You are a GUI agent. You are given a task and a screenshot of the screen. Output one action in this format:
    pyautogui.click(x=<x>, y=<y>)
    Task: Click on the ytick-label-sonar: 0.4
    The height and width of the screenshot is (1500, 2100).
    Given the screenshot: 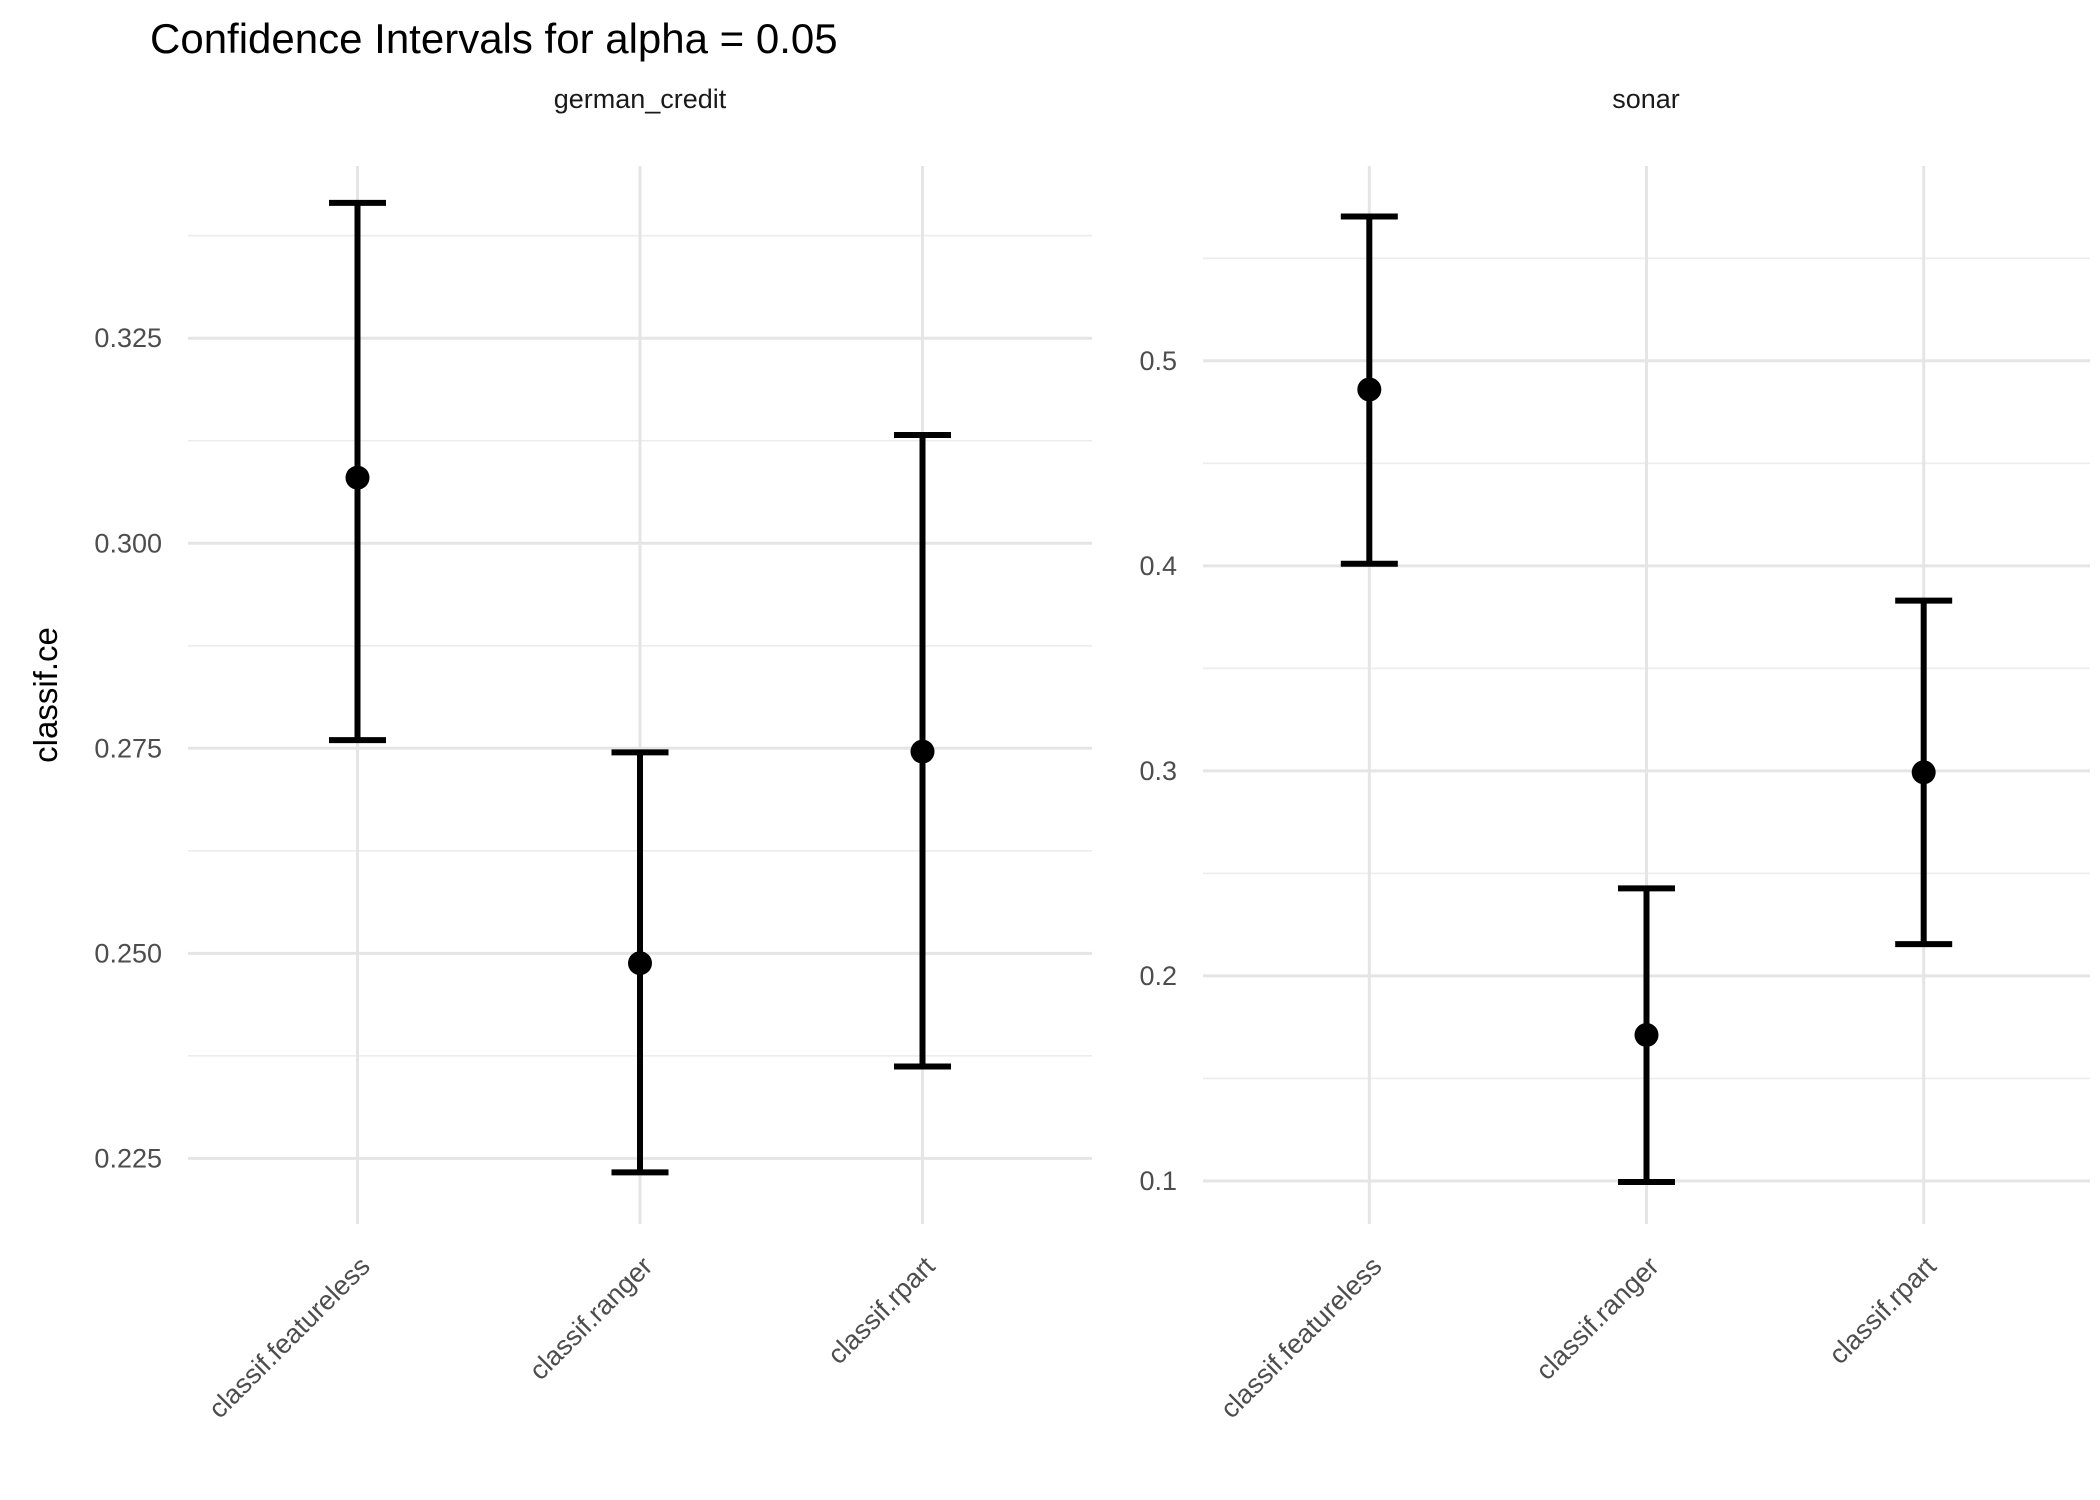 What is the action you would take?
    pyautogui.click(x=1158, y=566)
    